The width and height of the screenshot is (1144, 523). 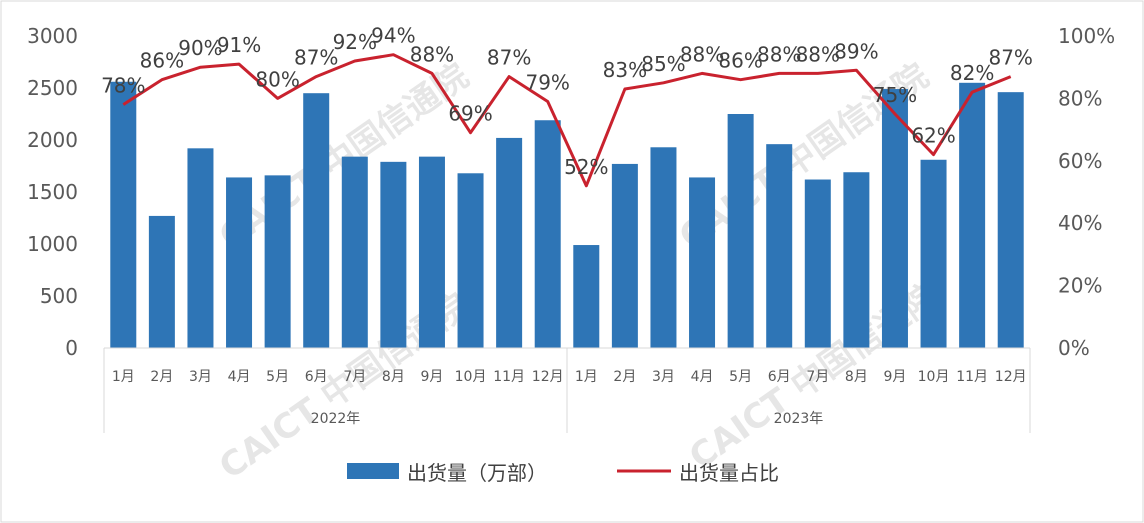 I want to click on left-tick-label: 3000, so click(x=52, y=36).